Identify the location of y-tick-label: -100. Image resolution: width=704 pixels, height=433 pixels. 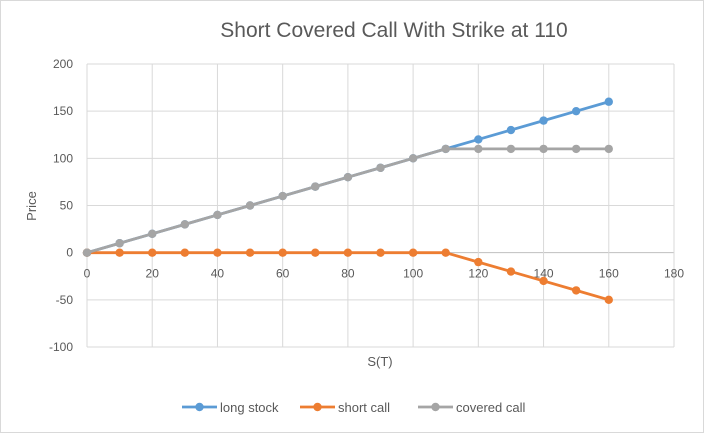
(61, 347).